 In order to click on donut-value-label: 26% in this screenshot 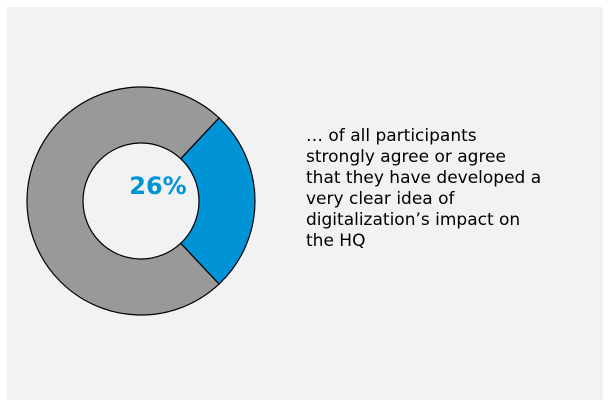, I will do `click(158, 186)`.